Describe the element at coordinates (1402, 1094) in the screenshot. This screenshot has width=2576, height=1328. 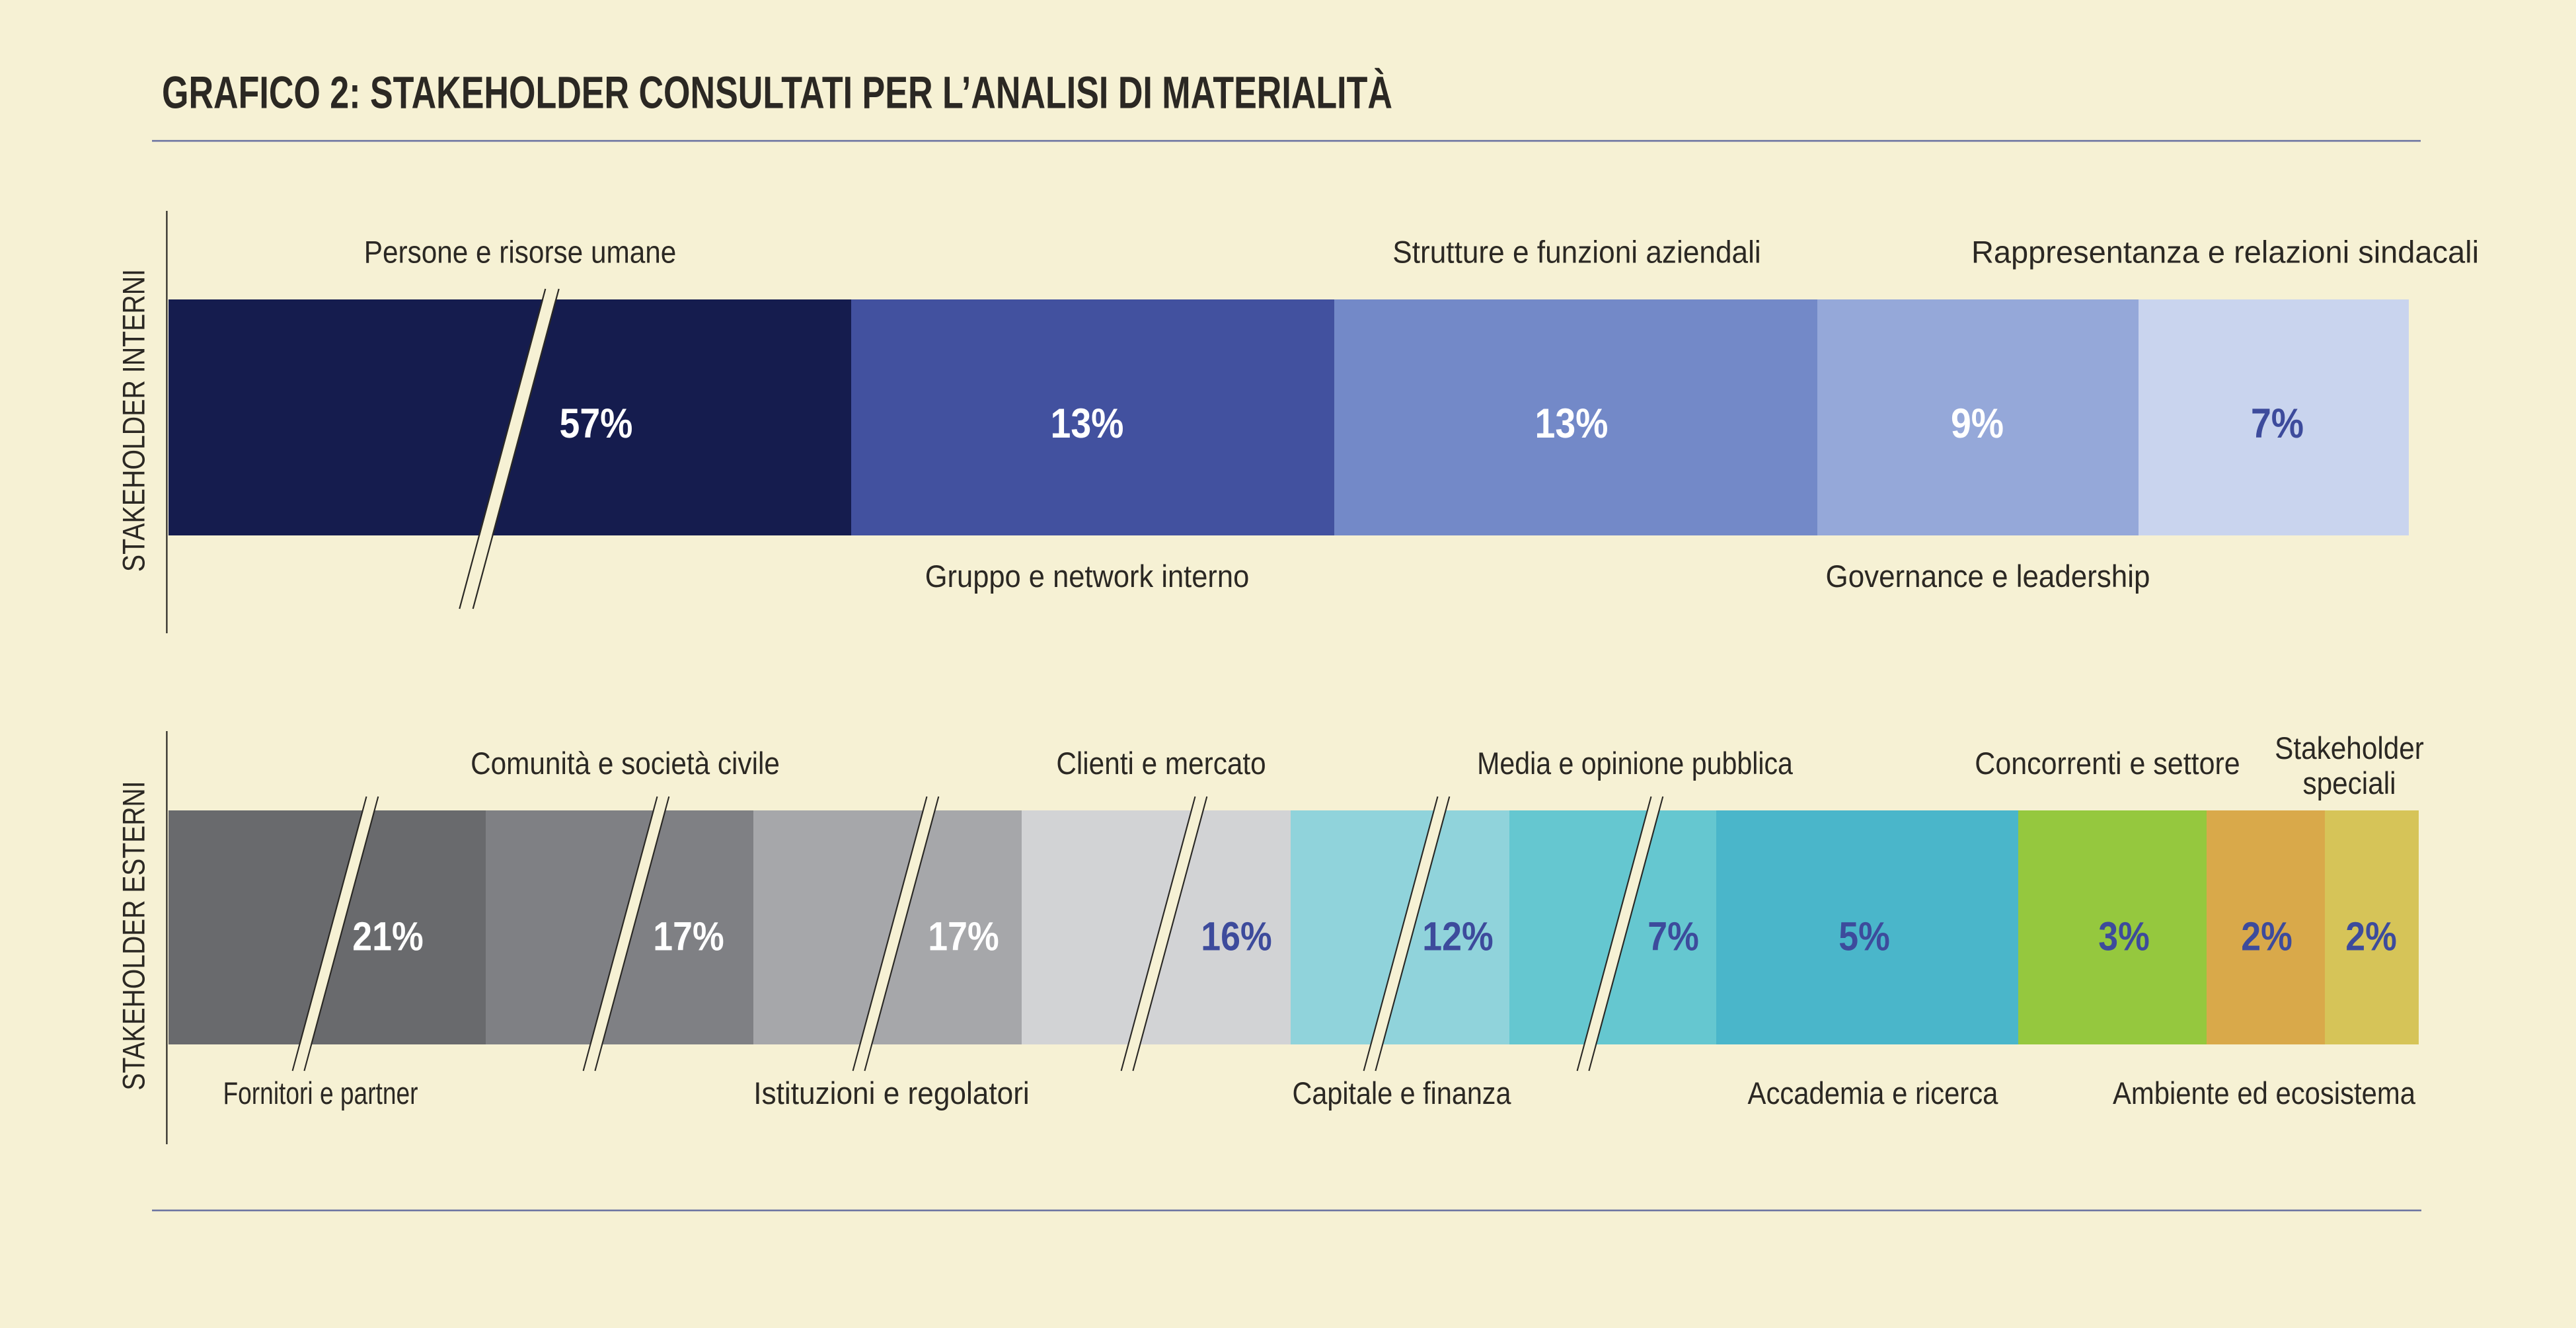
I see `svg-text: Capitale e finanza` at that location.